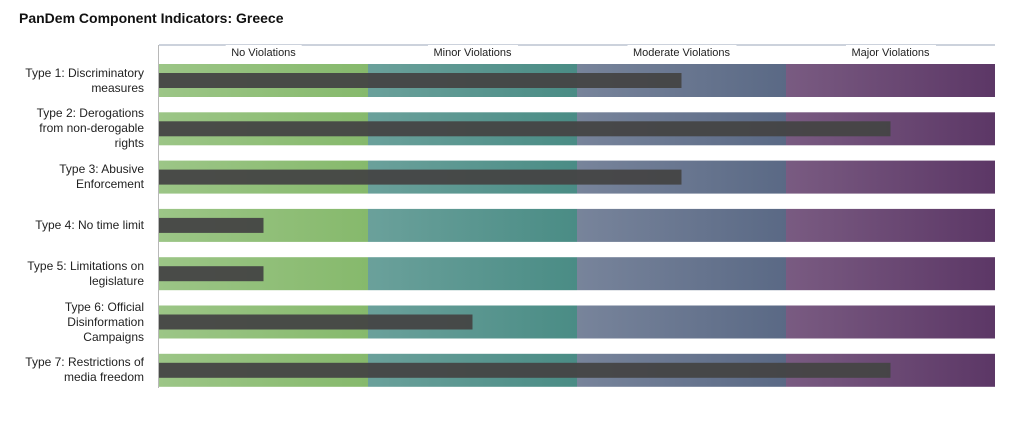 The height and width of the screenshot is (427, 1018). I want to click on row-label-line: rights, so click(129, 143).